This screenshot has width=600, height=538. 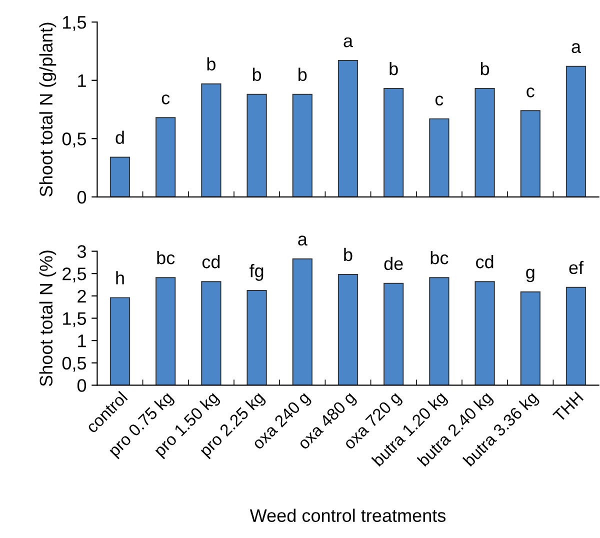 What do you see at coordinates (348, 515) in the screenshot?
I see `x-axis-title: Weed control treatments` at bounding box center [348, 515].